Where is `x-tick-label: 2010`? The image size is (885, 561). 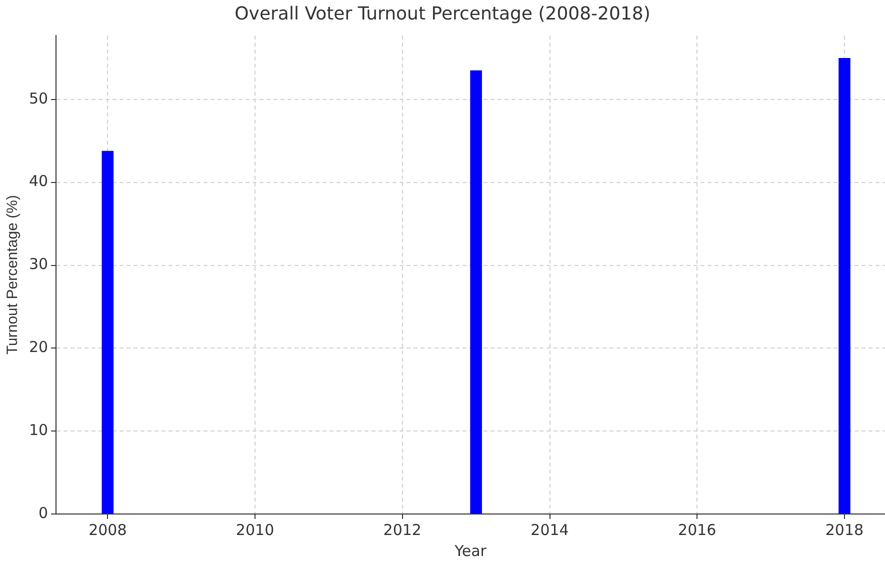
x-tick-label: 2010 is located at coordinates (255, 529).